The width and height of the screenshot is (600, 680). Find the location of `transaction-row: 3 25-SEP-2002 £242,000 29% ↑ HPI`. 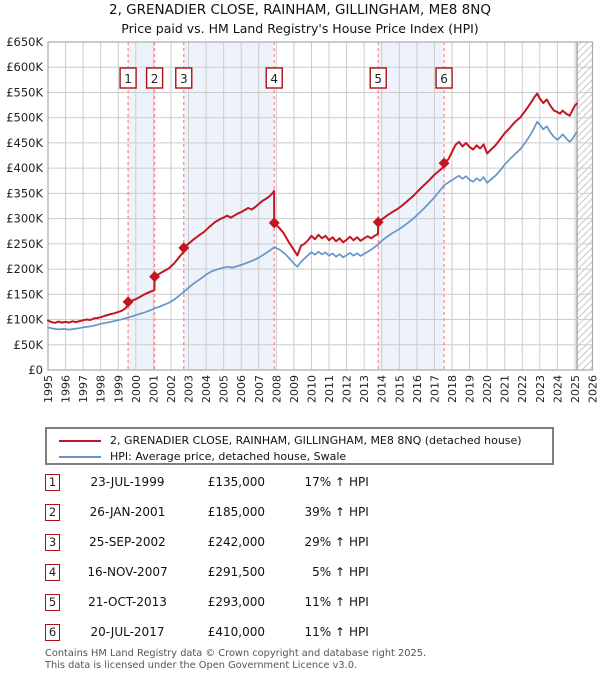

transaction-row: 3 25-SEP-2002 £242,000 29% ↑ HPI is located at coordinates (300, 544).